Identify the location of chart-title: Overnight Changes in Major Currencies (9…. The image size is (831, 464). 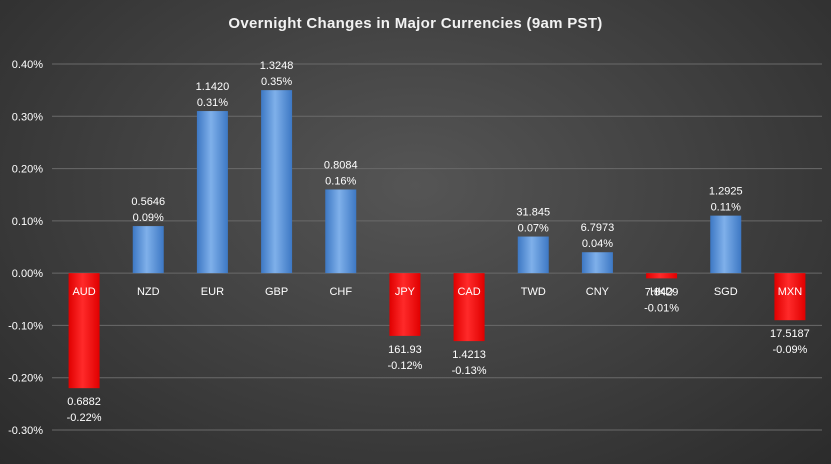
(415, 23).